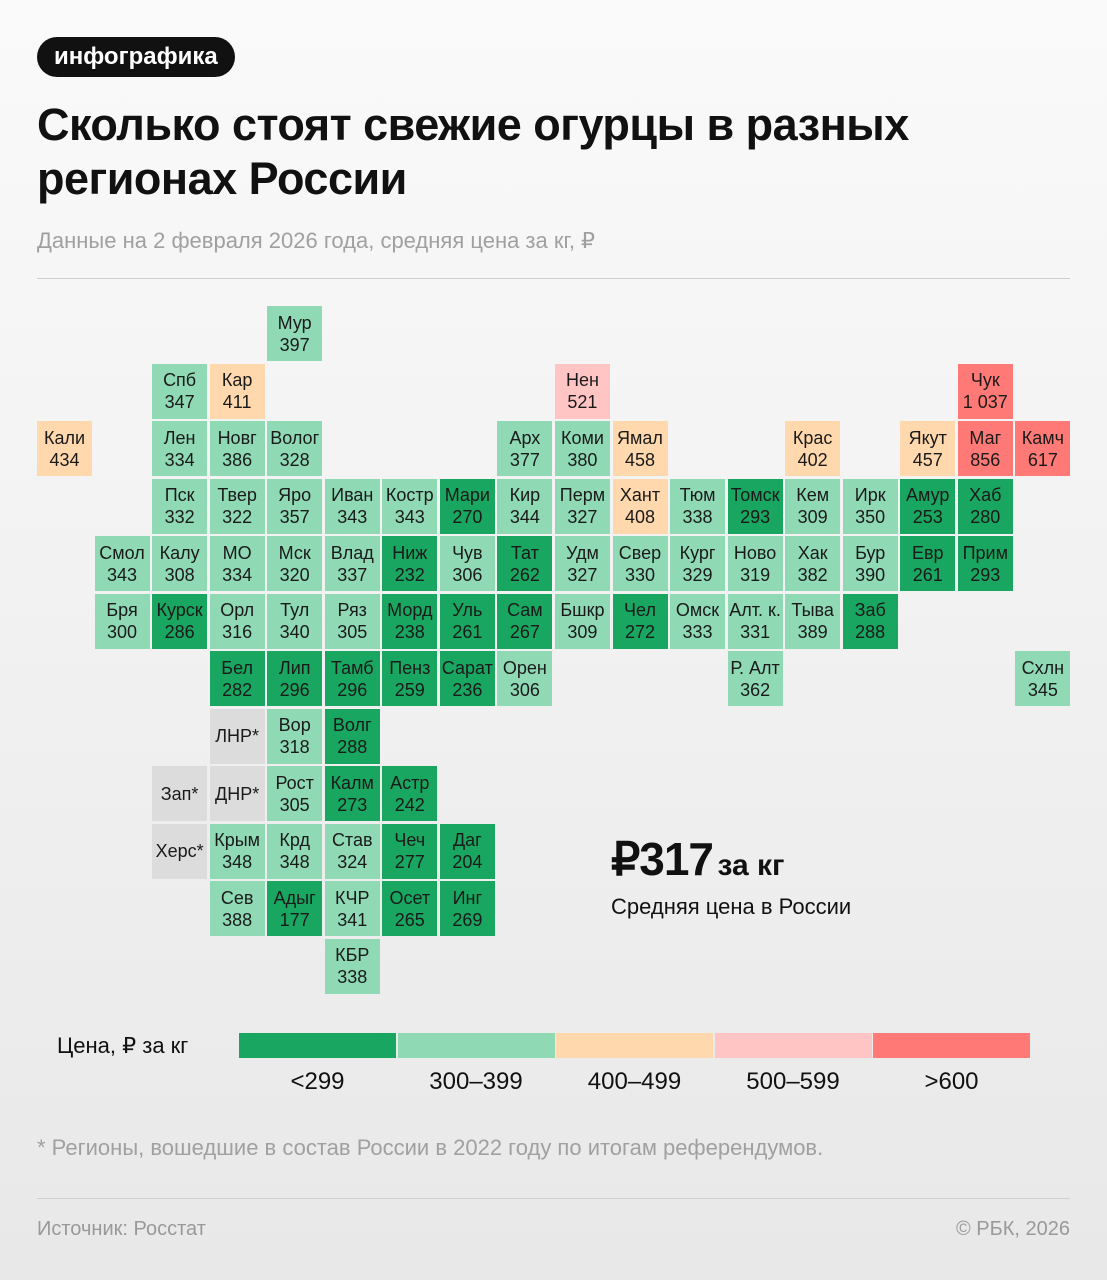 The width and height of the screenshot is (1107, 1280). I want to click on region-tile: Чув 306, so click(467, 563).